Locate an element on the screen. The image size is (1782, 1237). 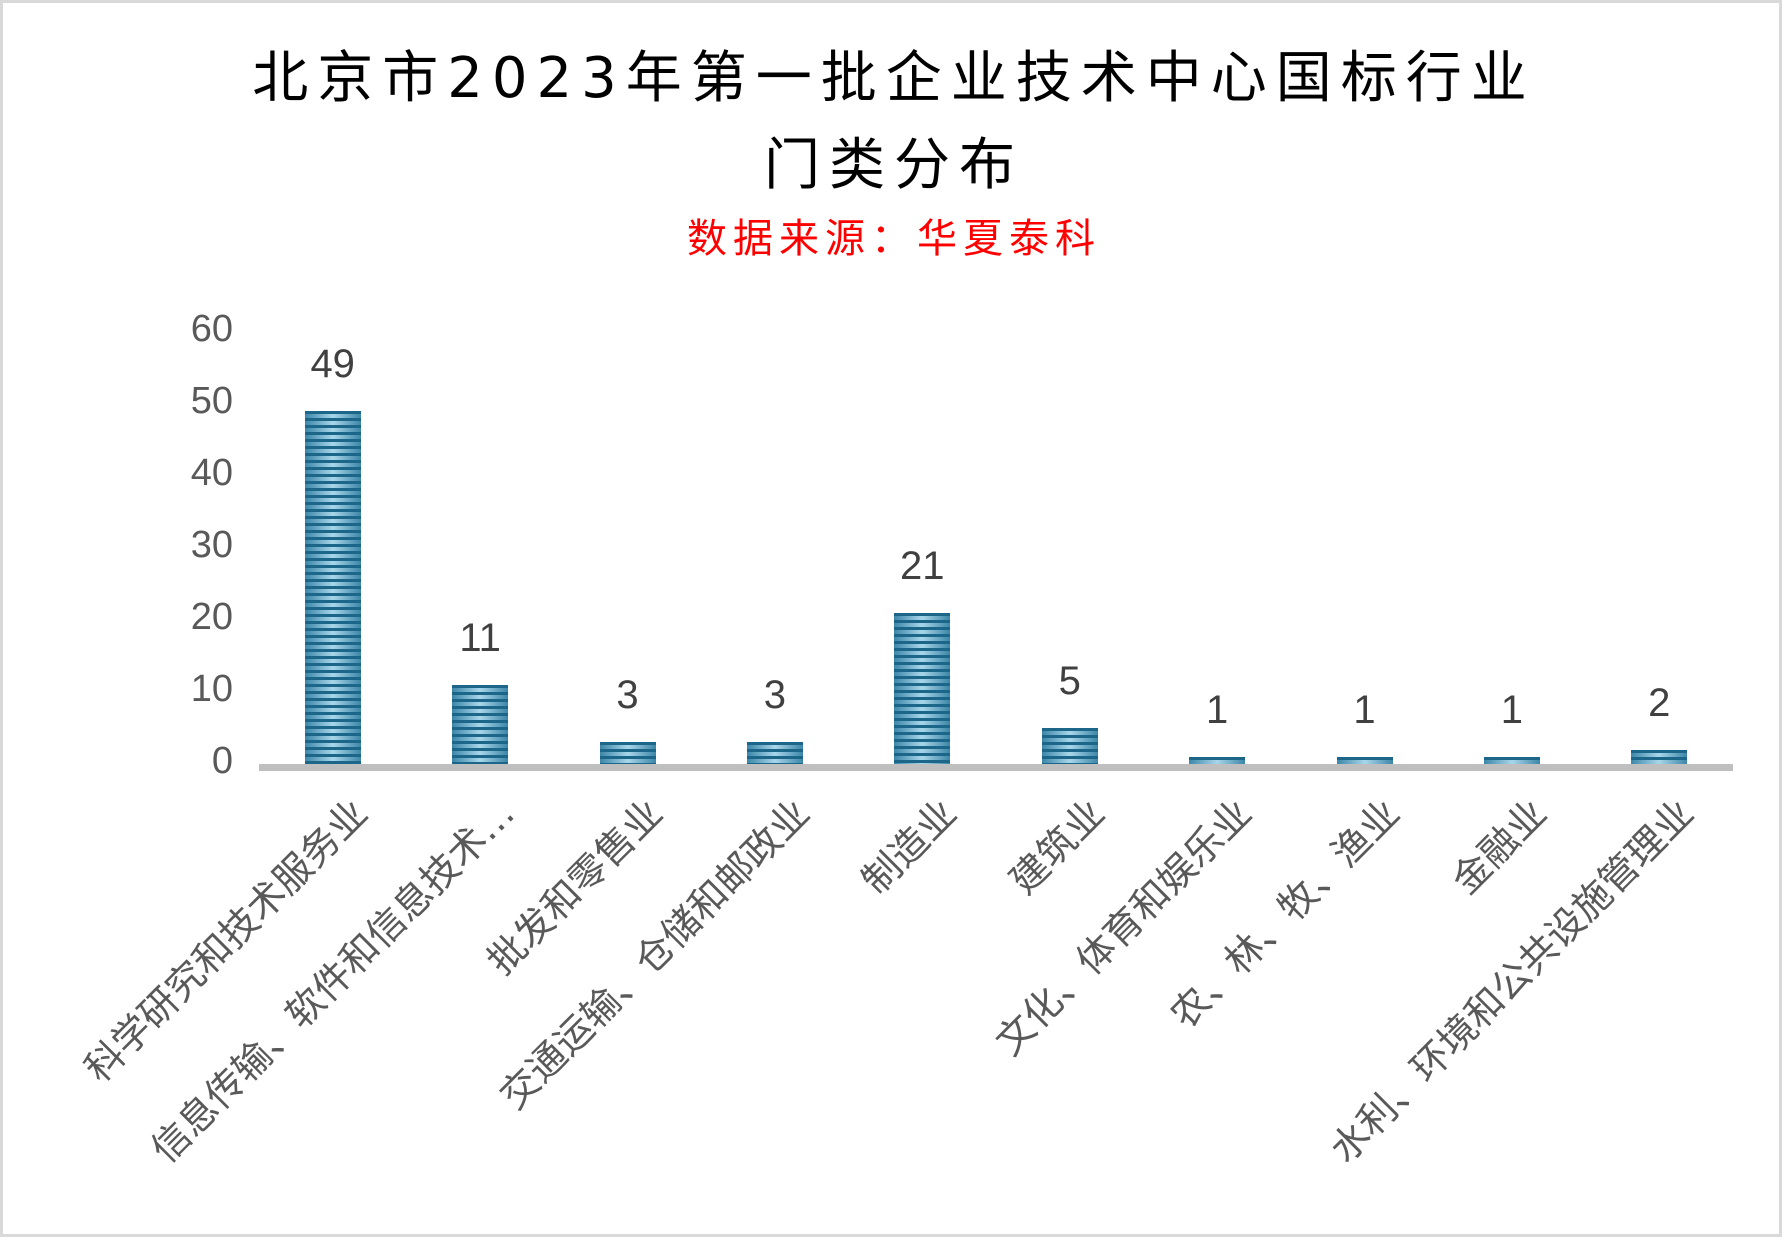
data-label: 11 is located at coordinates (480, 637).